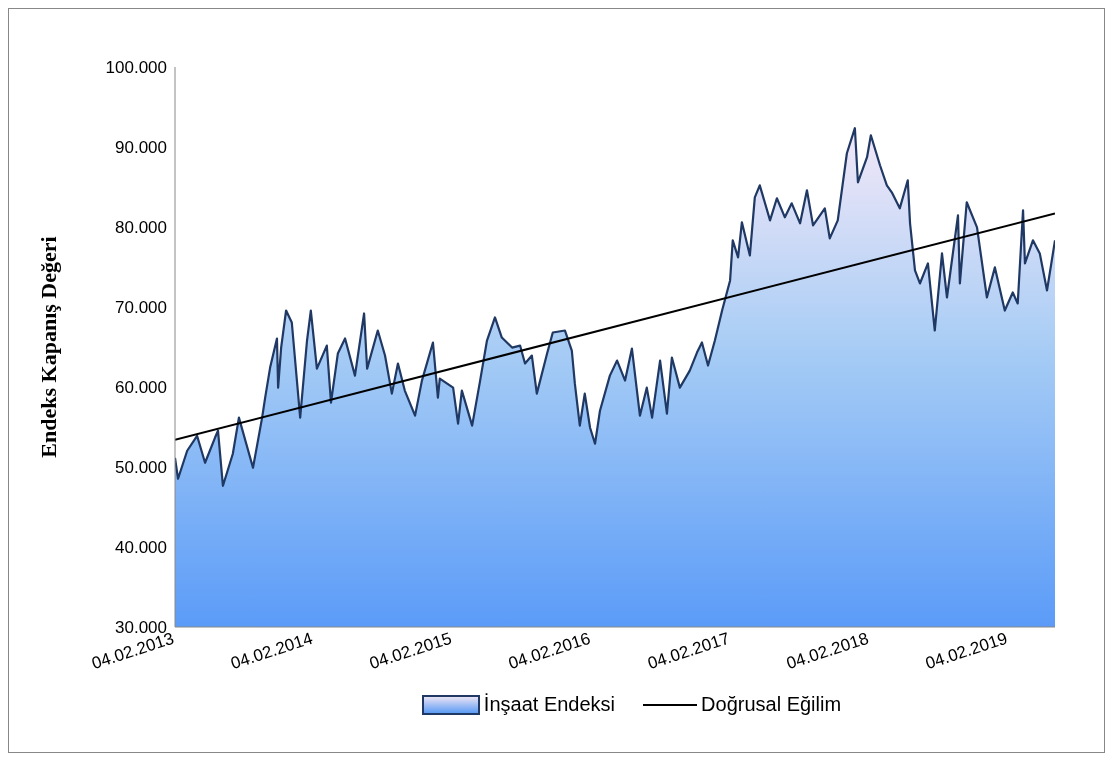  I want to click on y-tick-label: 100.000, so click(136, 68).